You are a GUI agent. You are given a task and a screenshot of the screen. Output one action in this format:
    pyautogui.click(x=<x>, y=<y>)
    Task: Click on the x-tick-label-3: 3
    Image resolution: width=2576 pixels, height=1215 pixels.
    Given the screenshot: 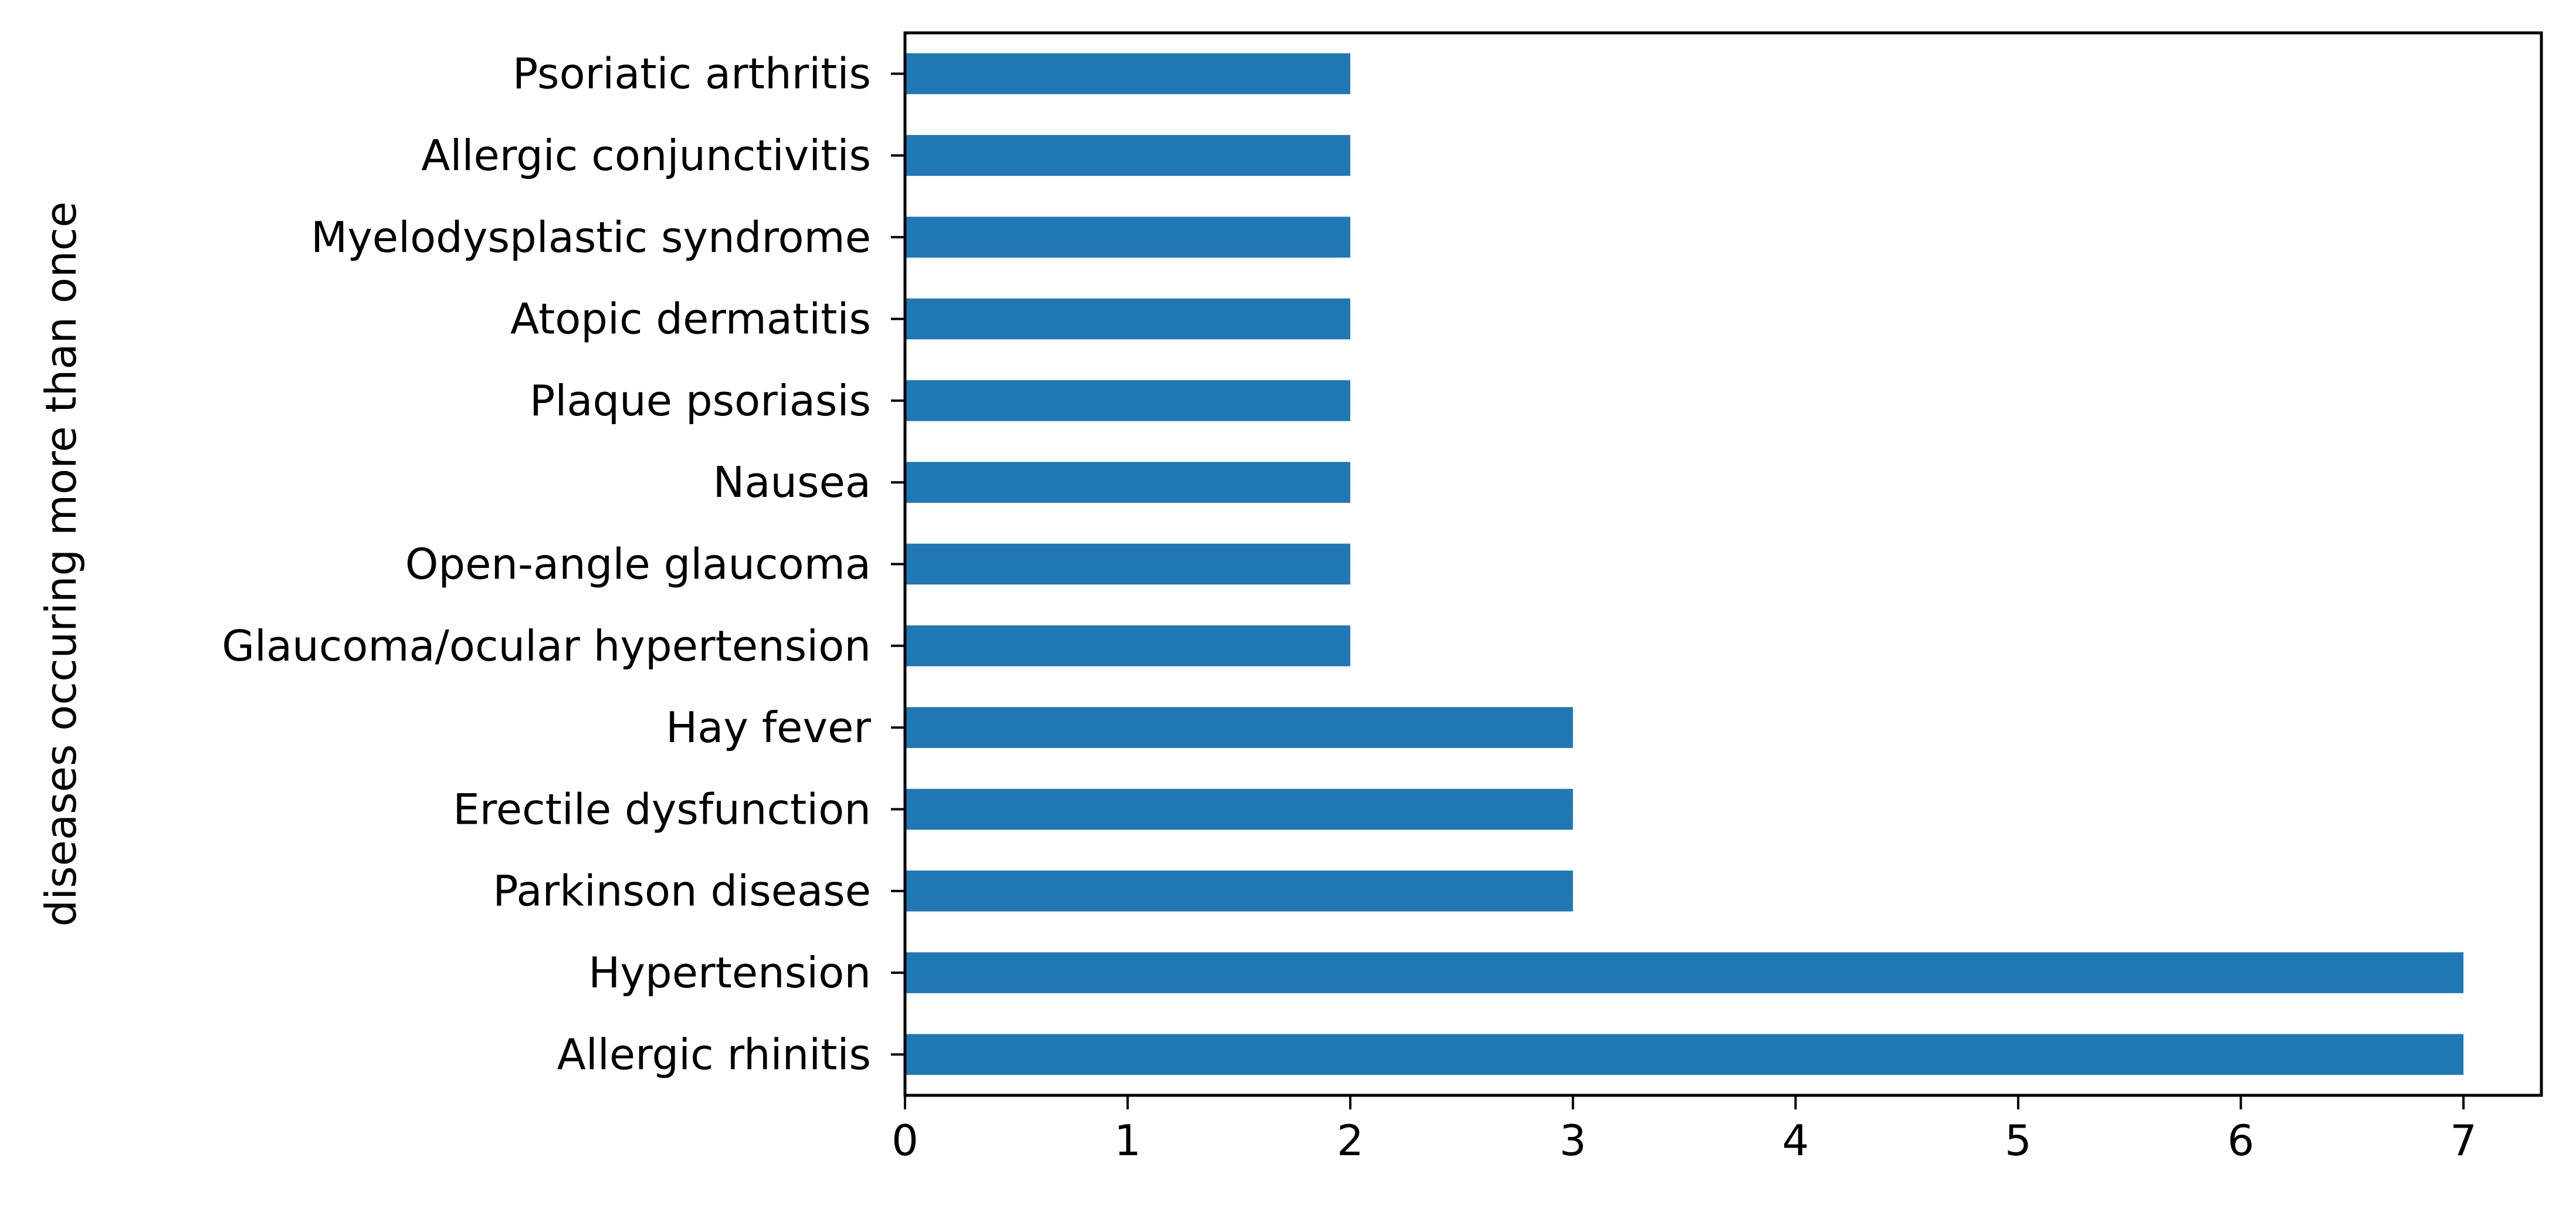 What is the action you would take?
    pyautogui.click(x=1574, y=1140)
    